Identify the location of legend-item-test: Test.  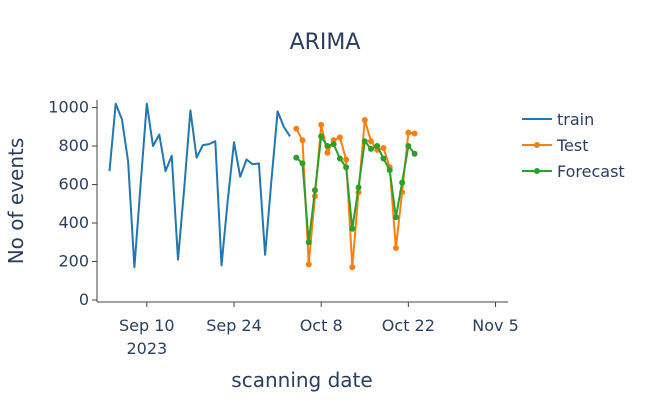
(555, 145).